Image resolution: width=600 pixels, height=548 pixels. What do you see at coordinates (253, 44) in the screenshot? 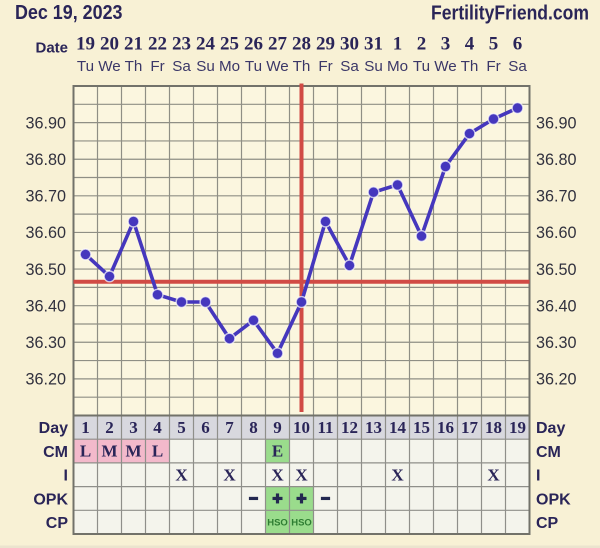
I see `svg-text: 26` at bounding box center [253, 44].